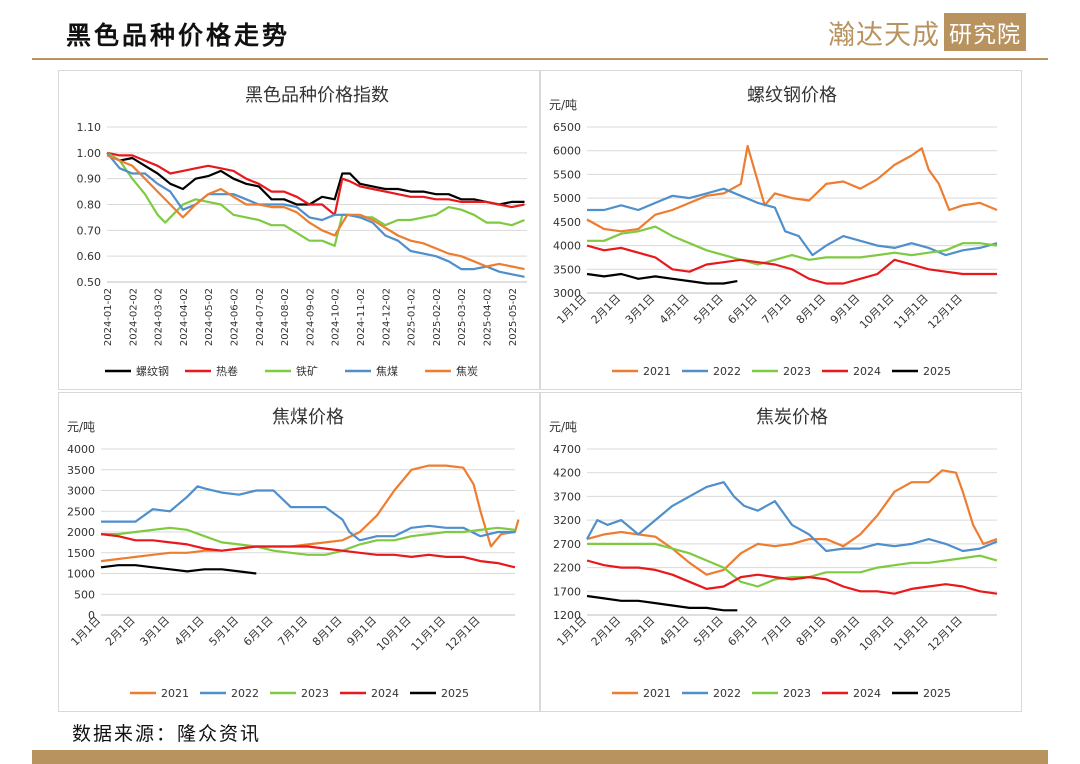 The width and height of the screenshot is (1080, 764). I want to click on y-tick-label: 3000, so click(81, 491).